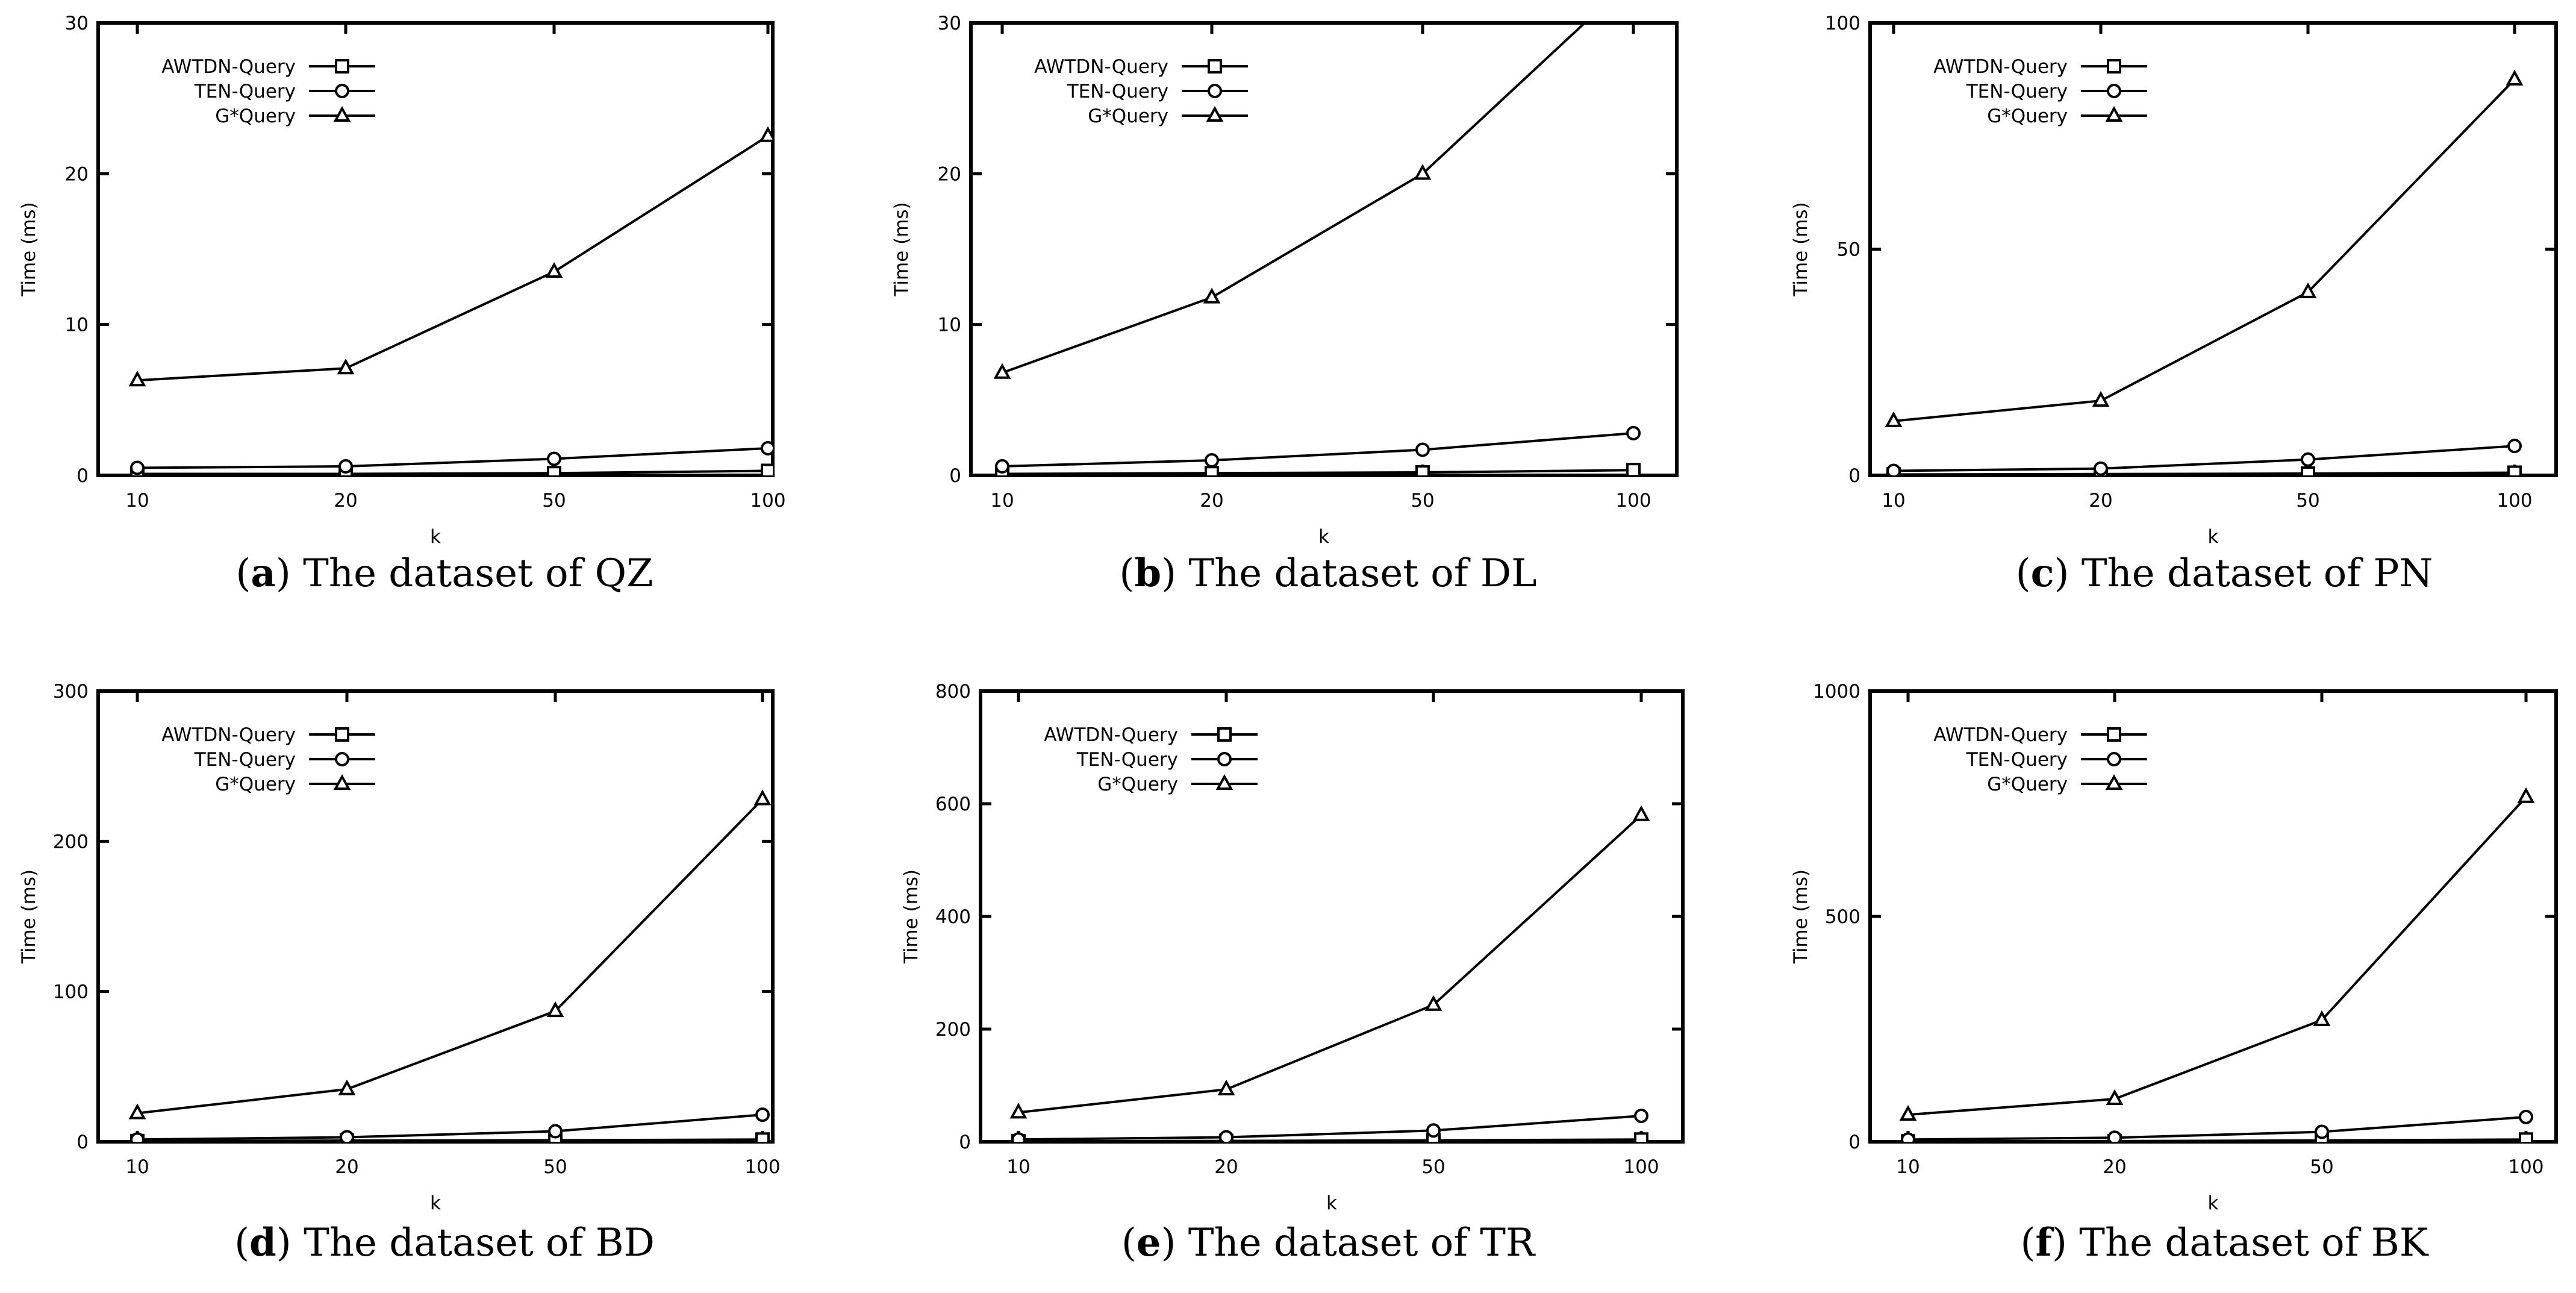 Image resolution: width=2576 pixels, height=1293 pixels. I want to click on y-tick-label: 300, so click(71, 692).